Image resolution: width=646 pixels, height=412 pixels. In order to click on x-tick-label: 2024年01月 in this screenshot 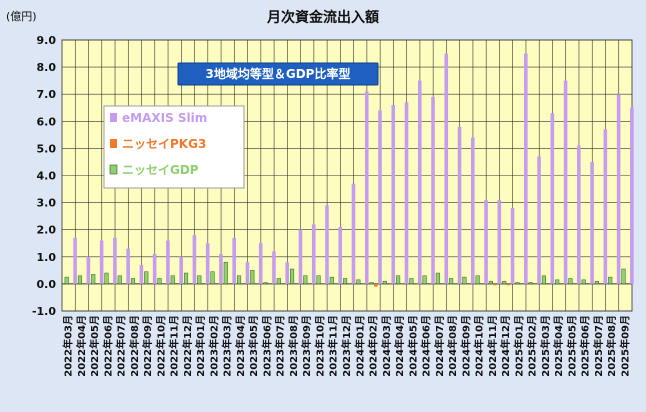, I will do `click(359, 346)`.